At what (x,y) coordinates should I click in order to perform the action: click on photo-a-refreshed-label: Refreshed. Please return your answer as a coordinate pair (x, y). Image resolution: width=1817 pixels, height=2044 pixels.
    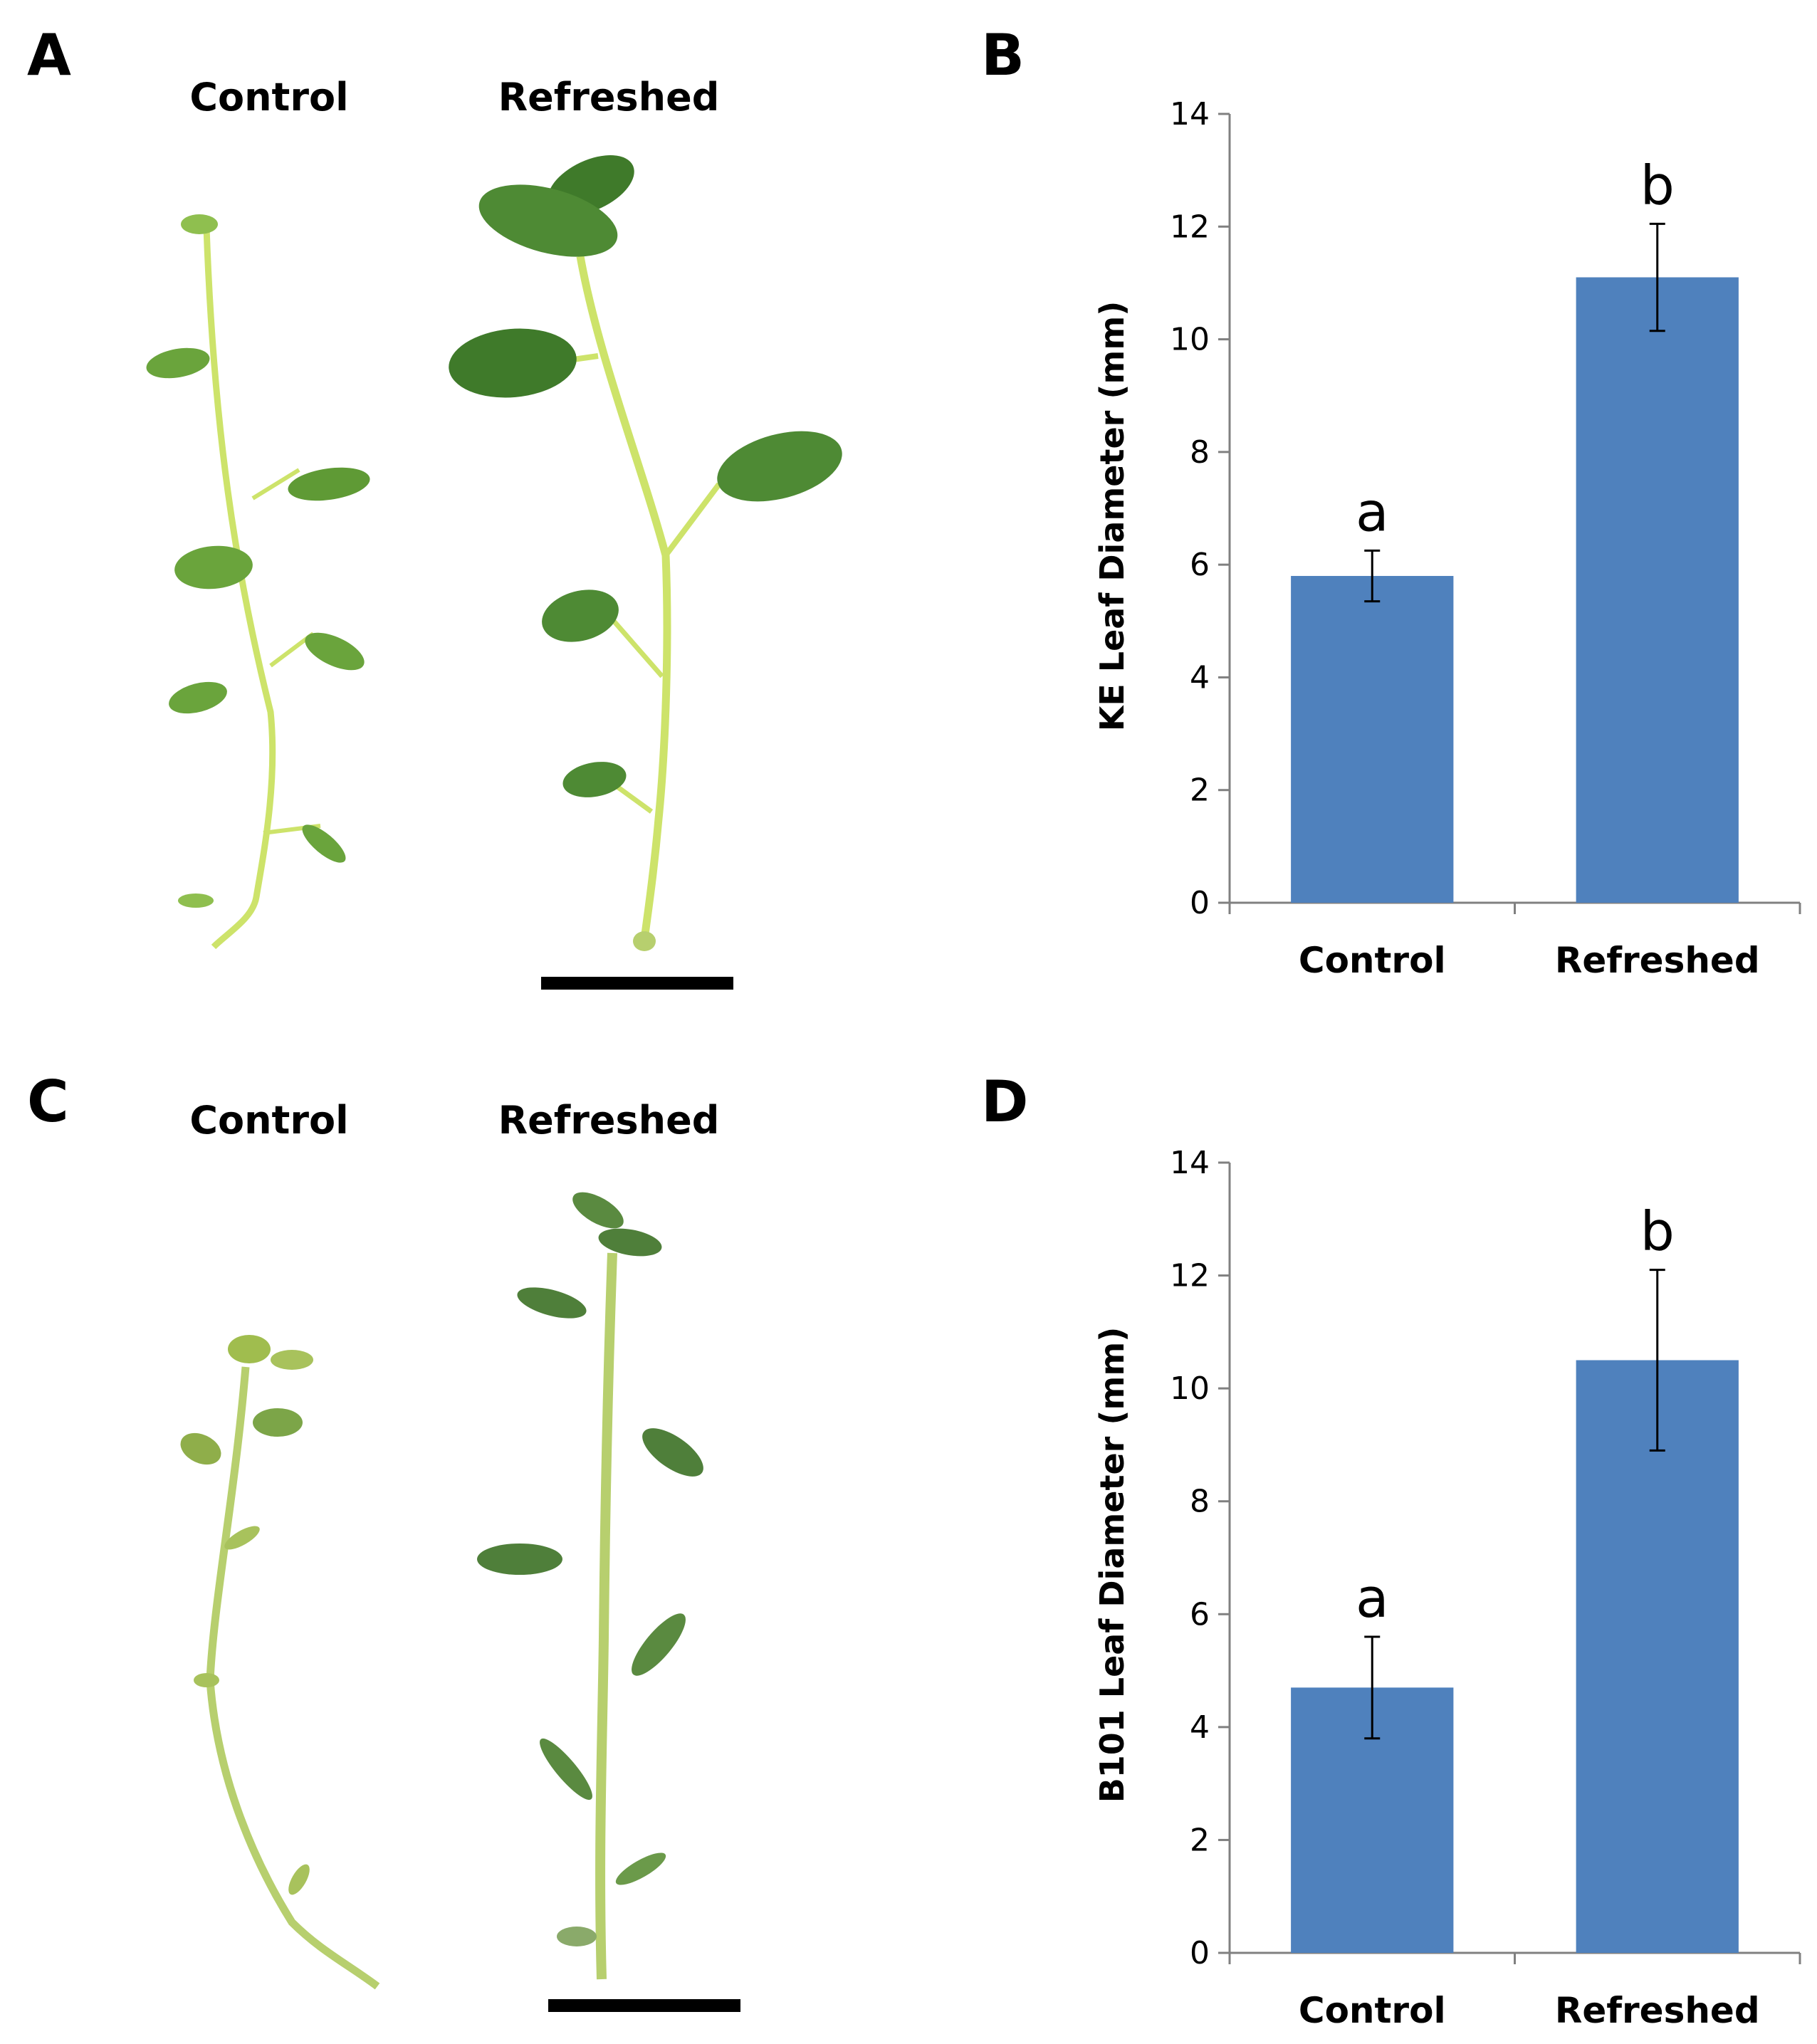
    Looking at the image, I should click on (609, 98).